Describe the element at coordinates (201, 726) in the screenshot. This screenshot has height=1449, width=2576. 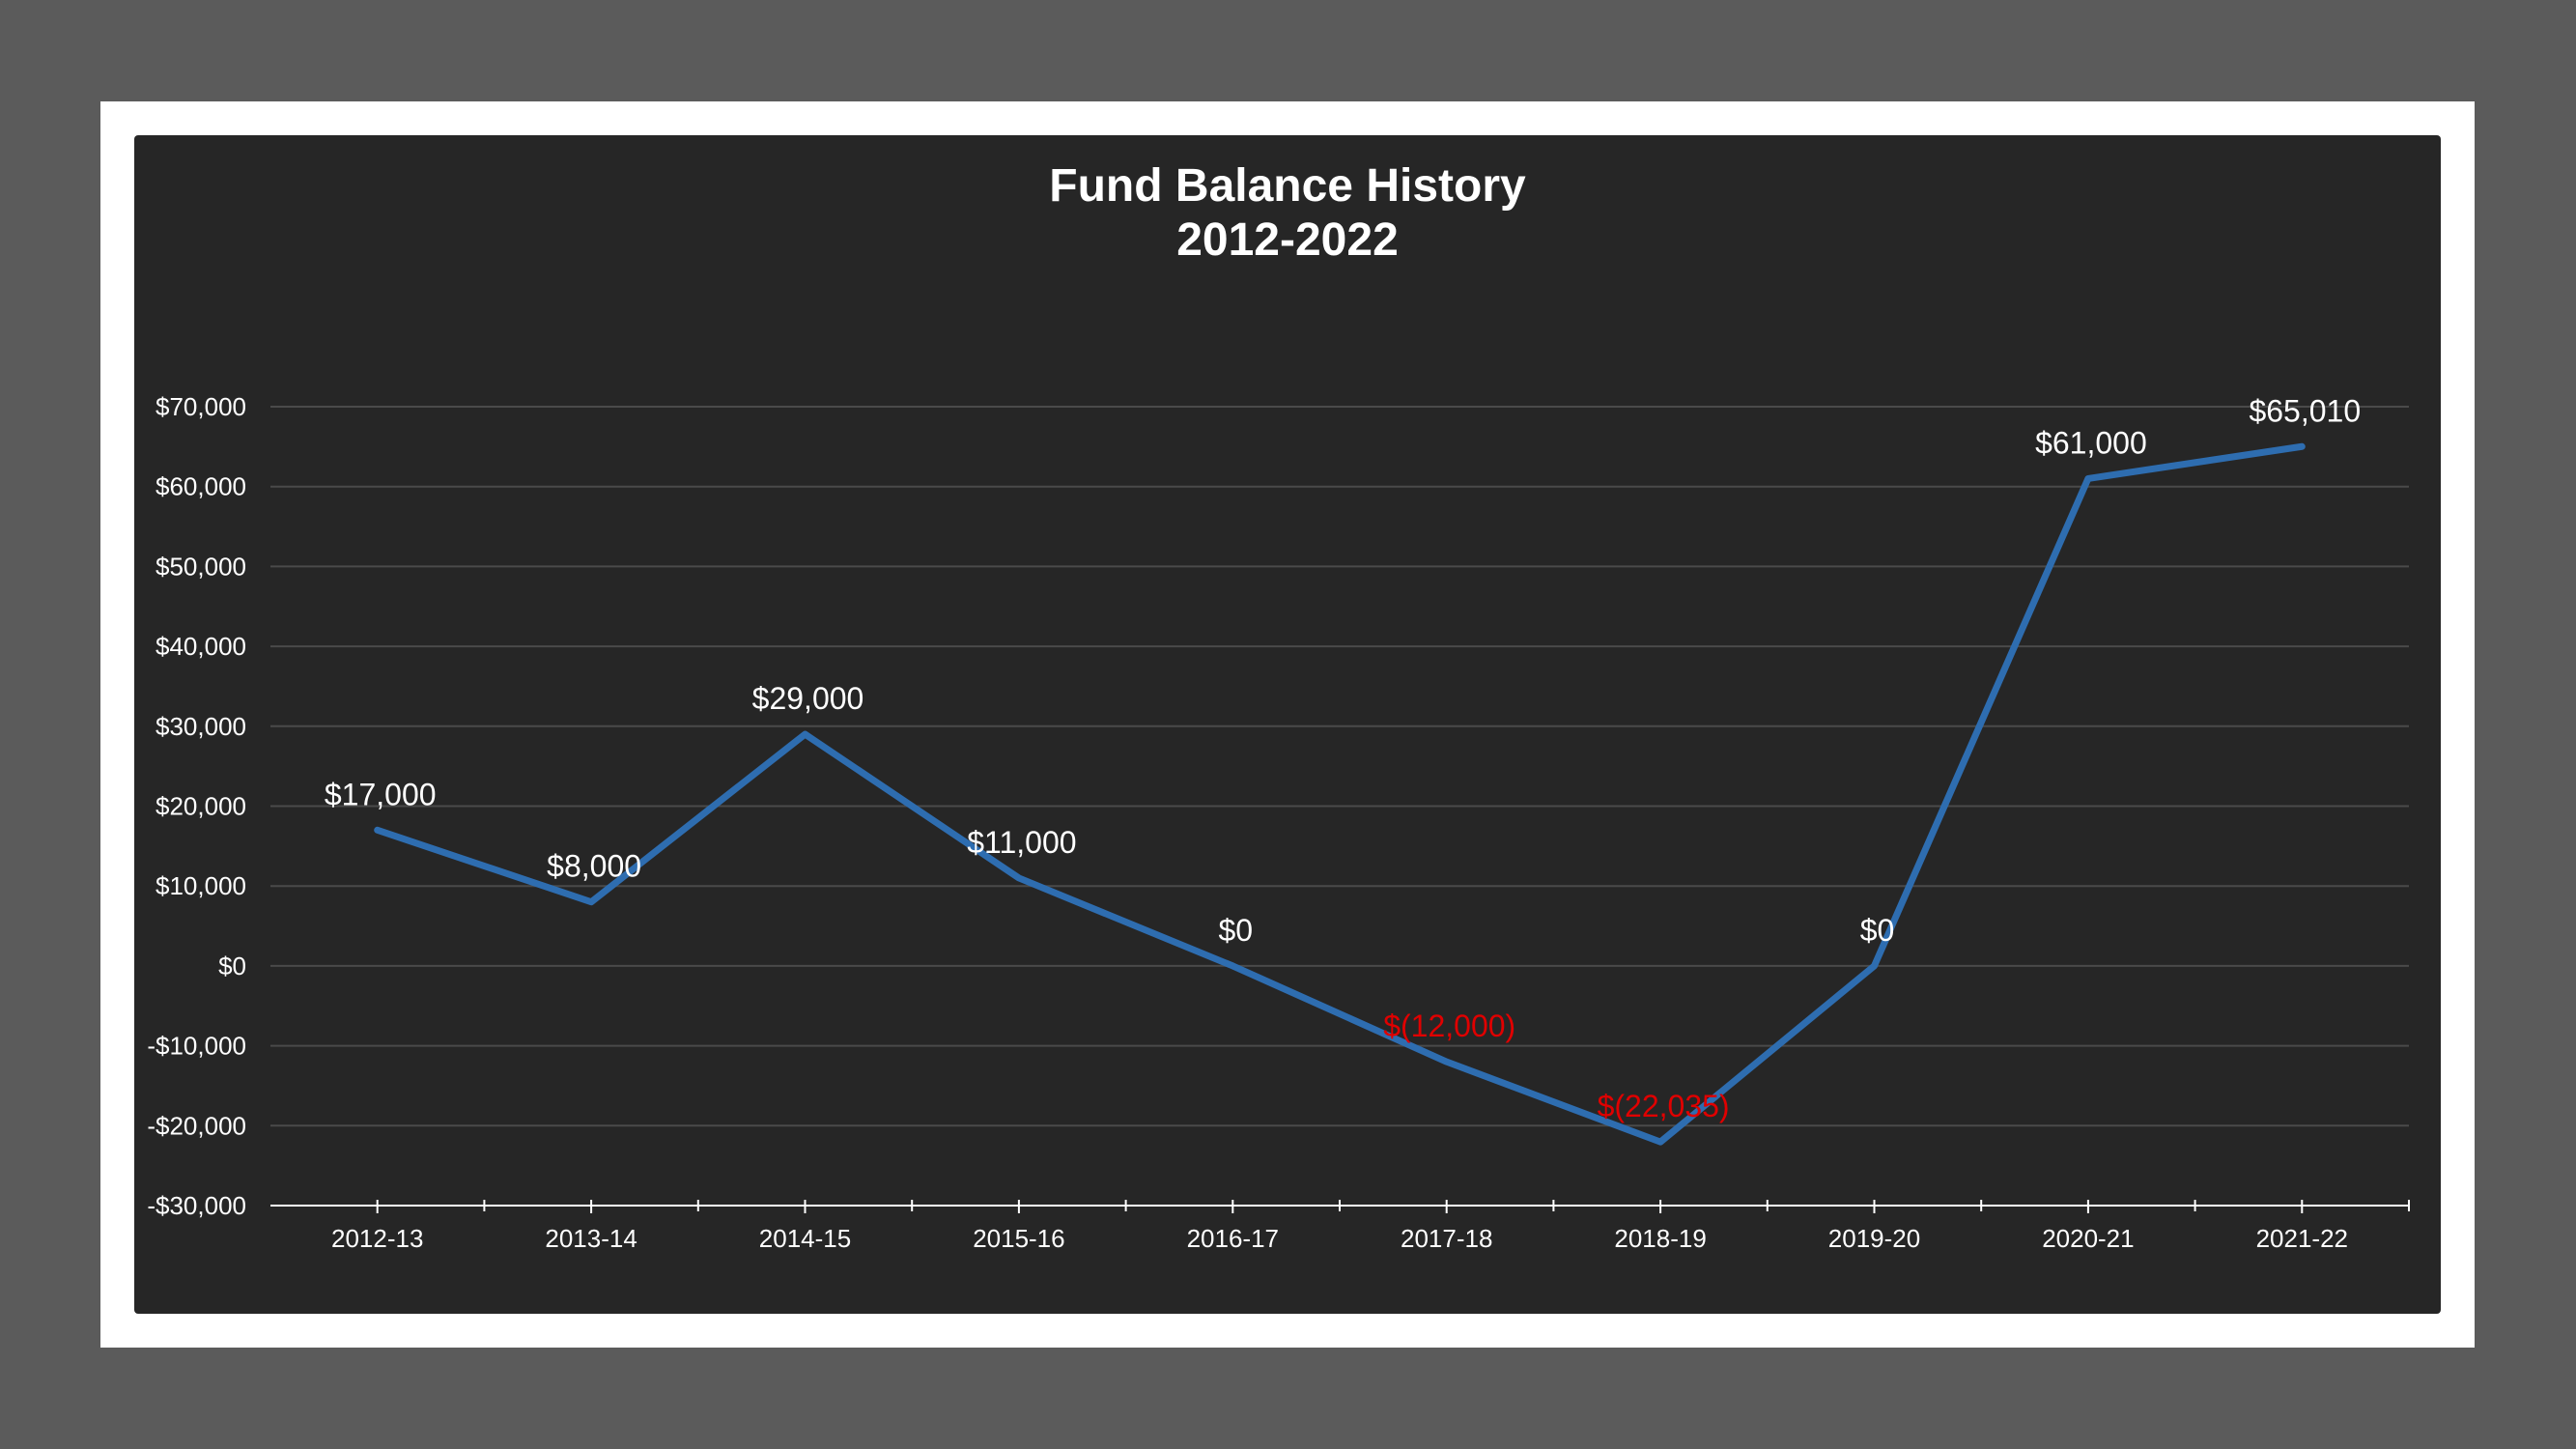
I see `y-tick-label: $30,000` at that location.